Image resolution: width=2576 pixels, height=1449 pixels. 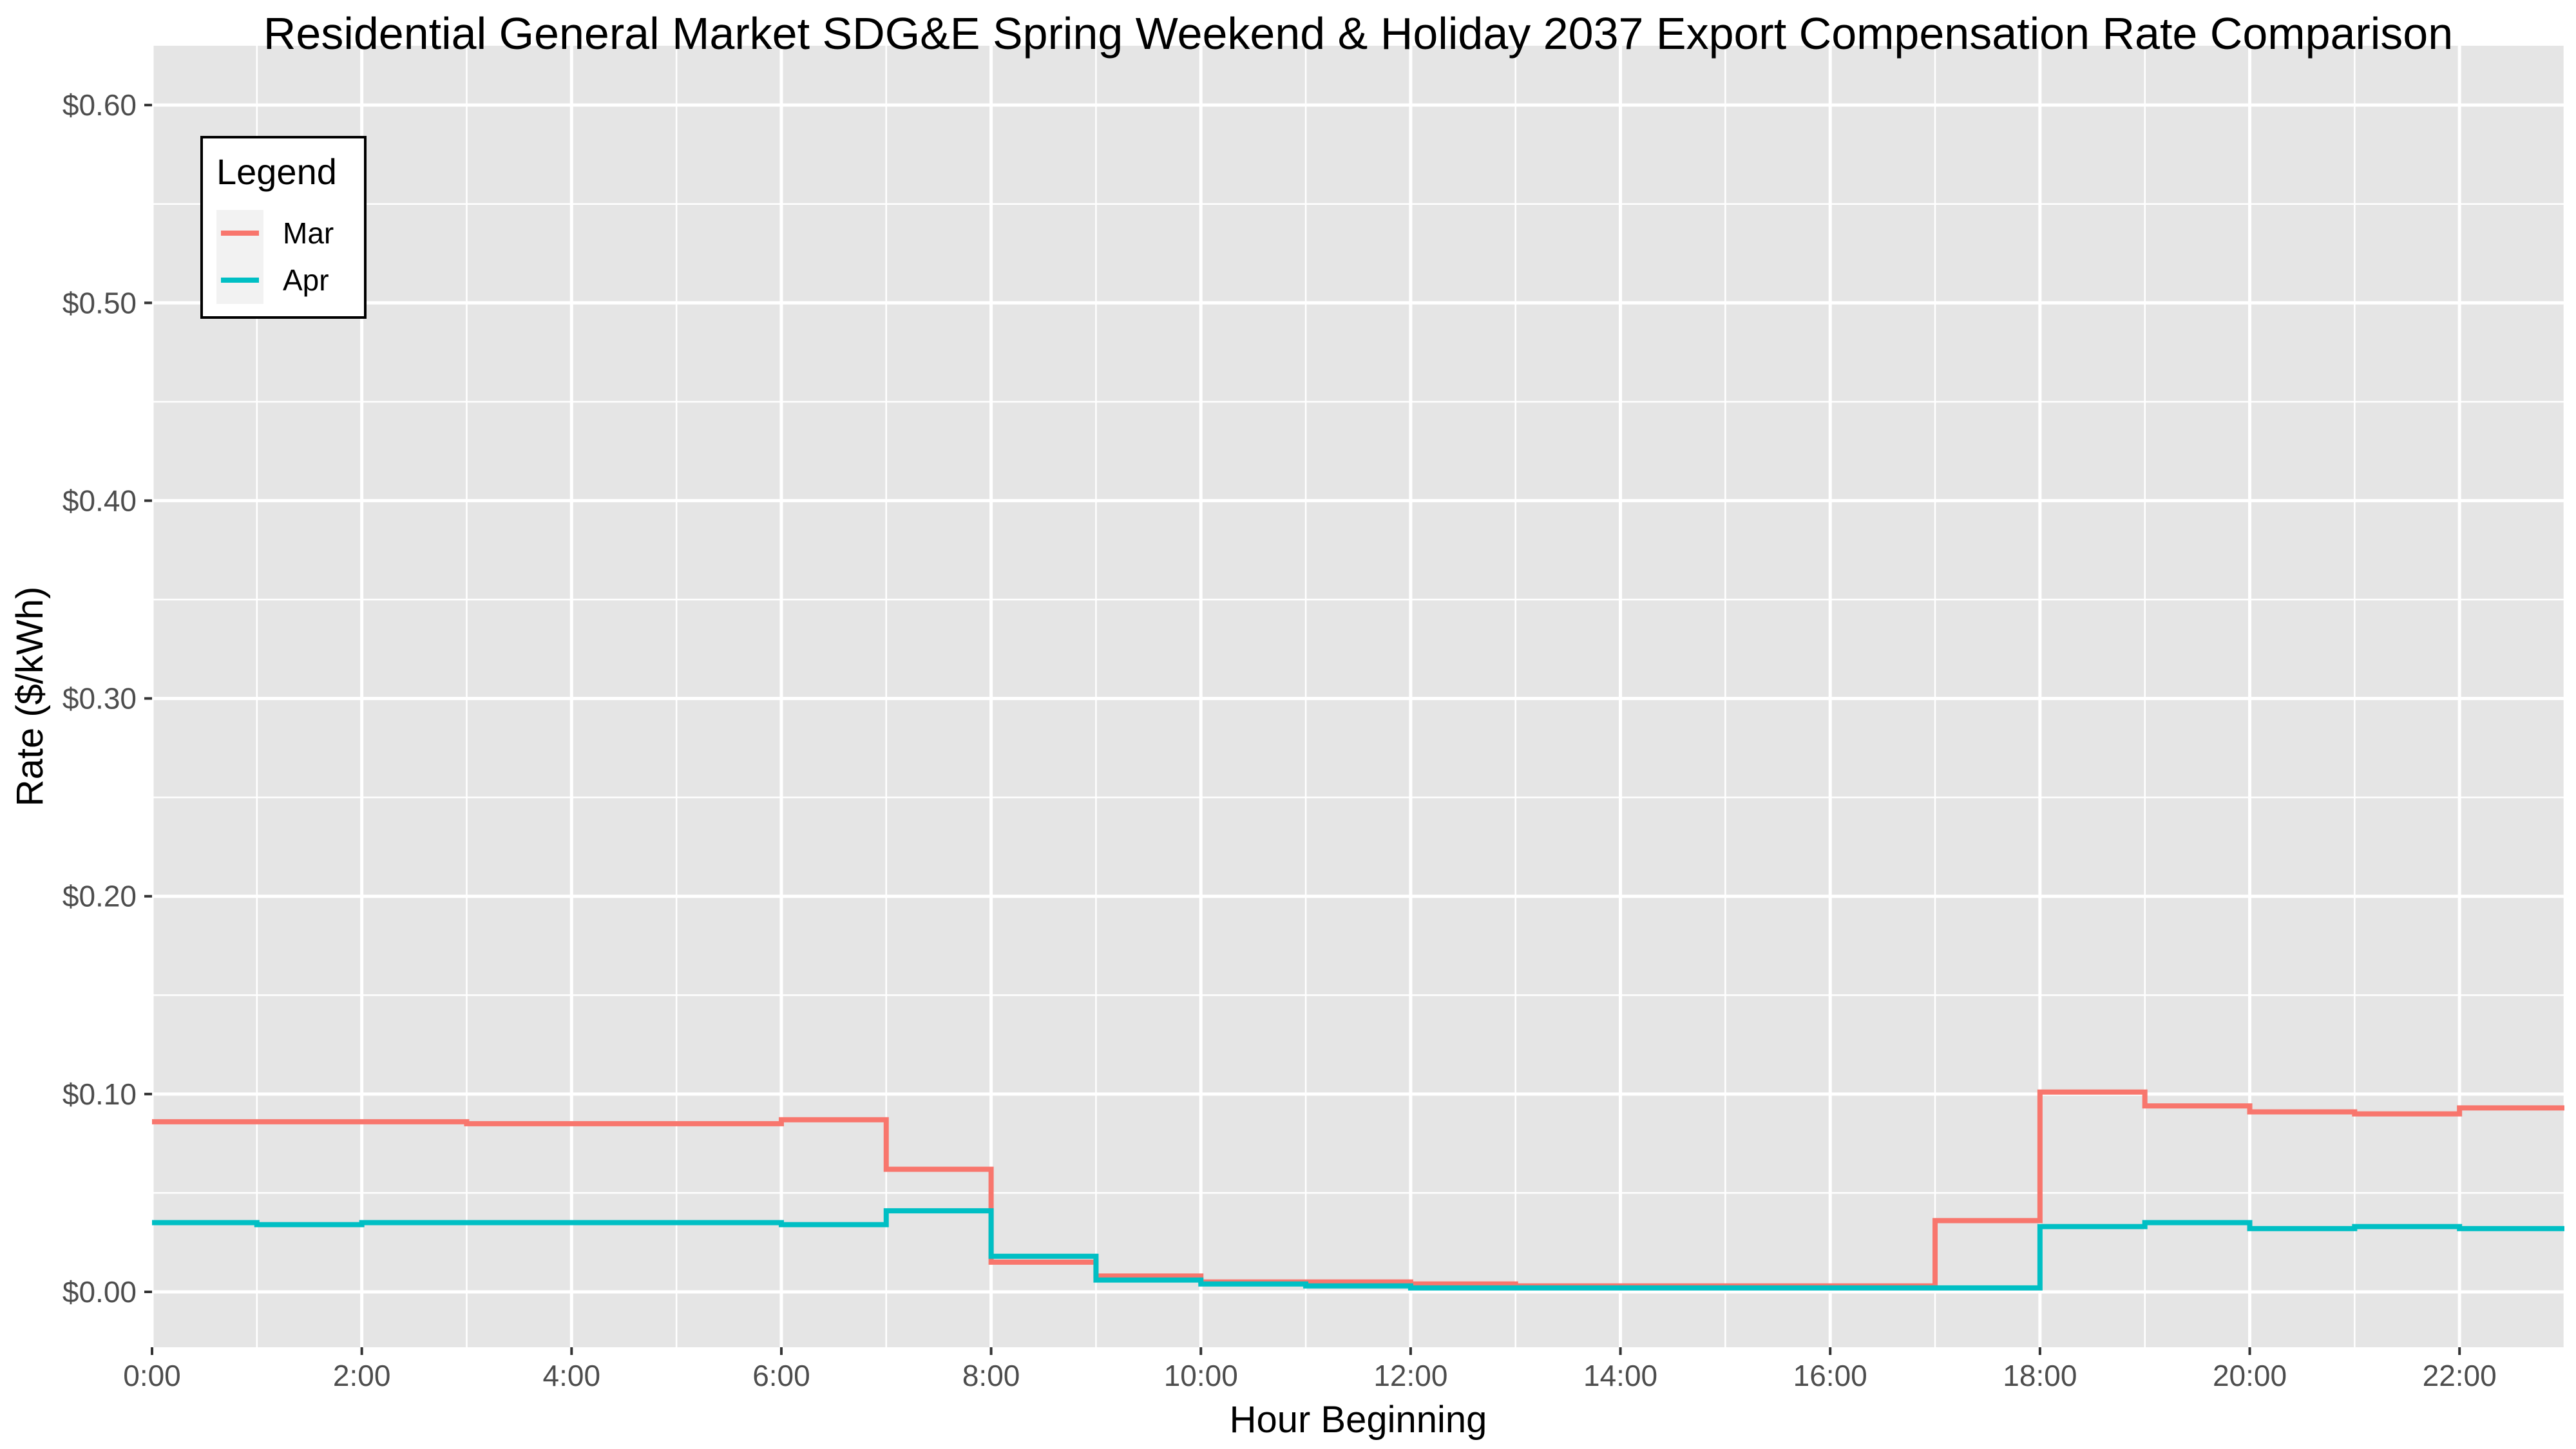 What do you see at coordinates (2040, 1376) in the screenshot?
I see `x-tick-label: 18:00` at bounding box center [2040, 1376].